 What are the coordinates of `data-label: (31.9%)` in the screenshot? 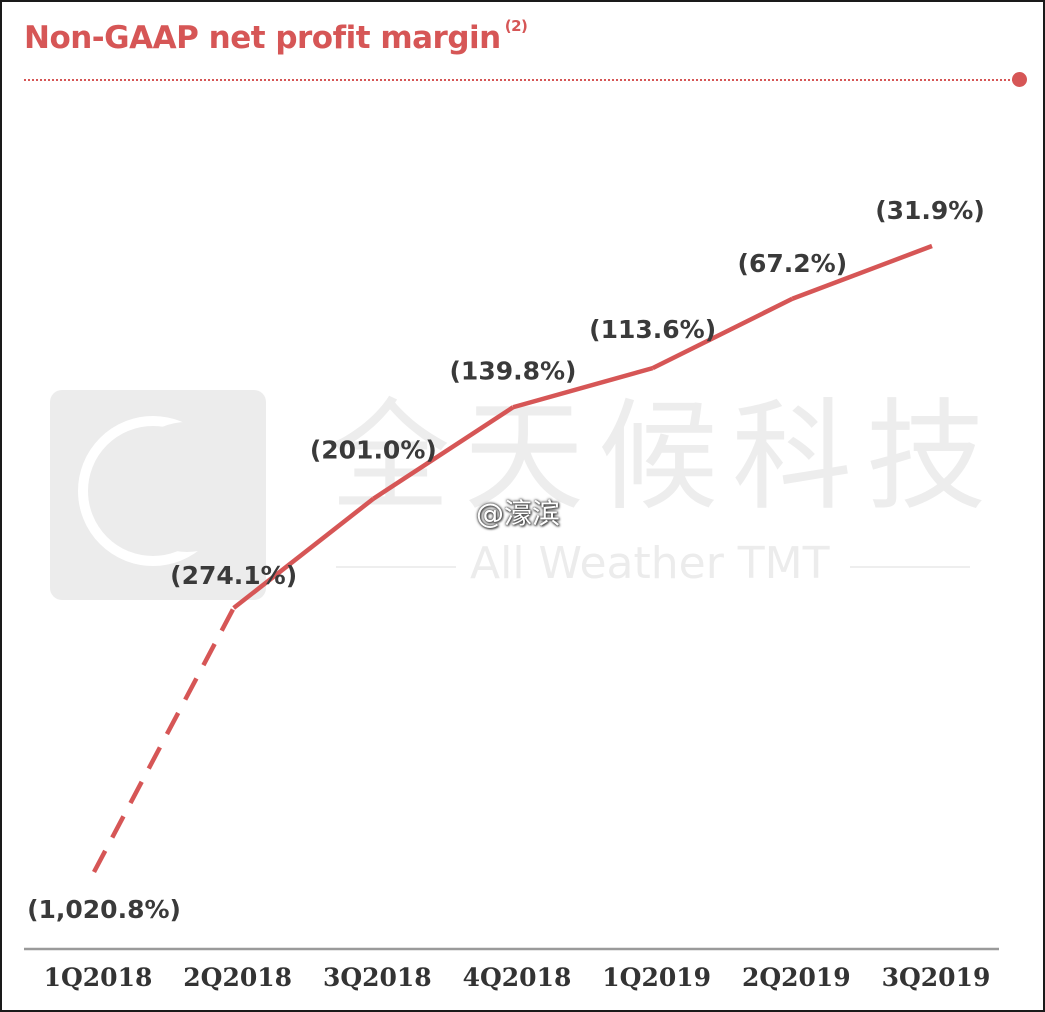 It's located at (930, 210).